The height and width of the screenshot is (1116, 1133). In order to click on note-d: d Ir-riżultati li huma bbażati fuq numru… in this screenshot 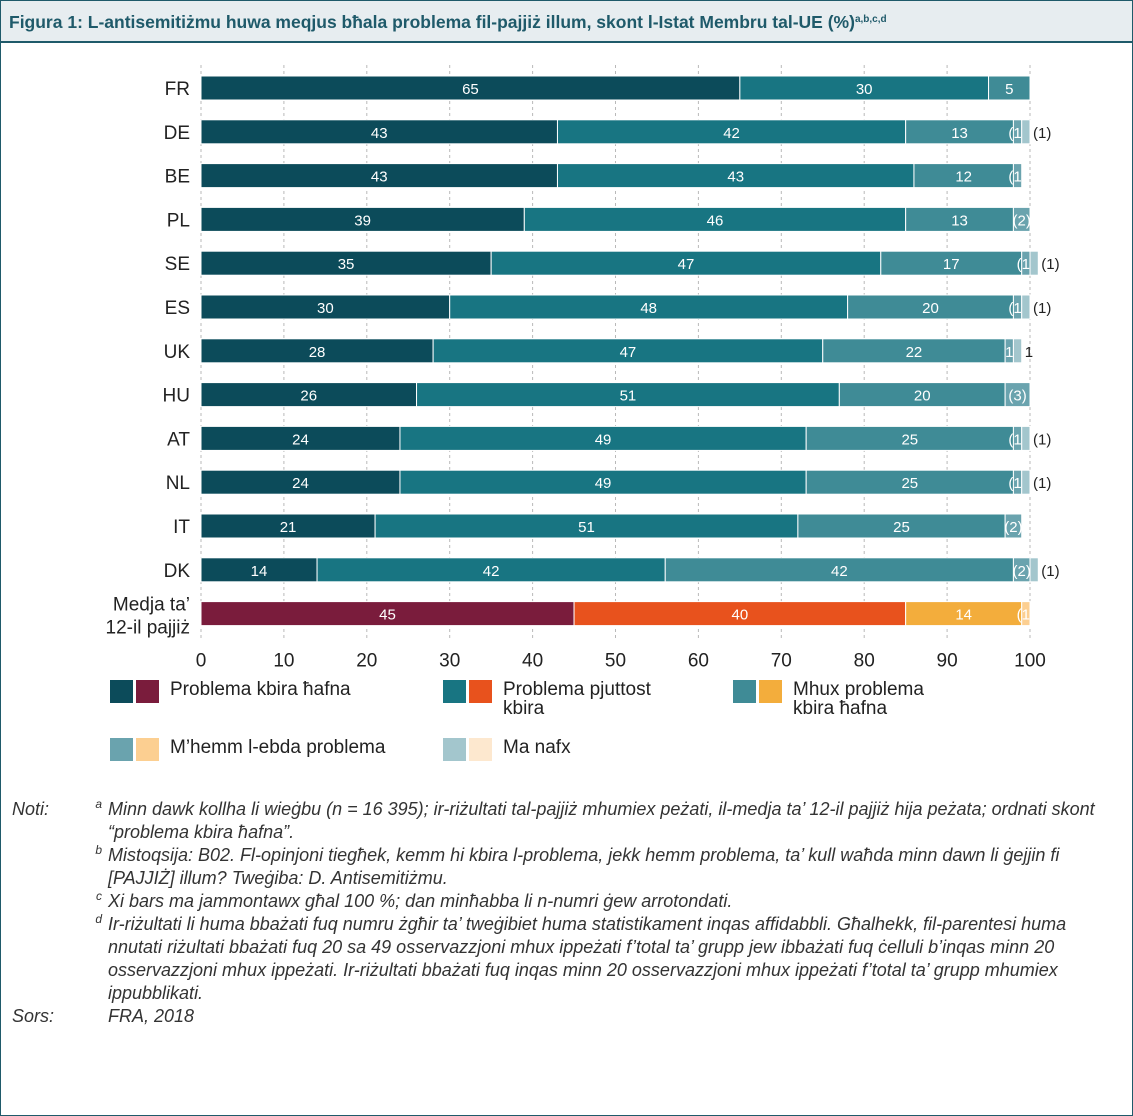, I will do `click(567, 958)`.